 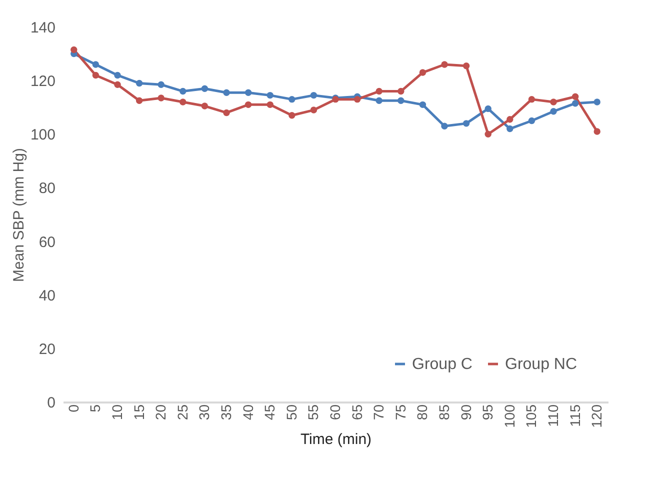 What do you see at coordinates (248, 412) in the screenshot?
I see `x-tick-label: 40` at bounding box center [248, 412].